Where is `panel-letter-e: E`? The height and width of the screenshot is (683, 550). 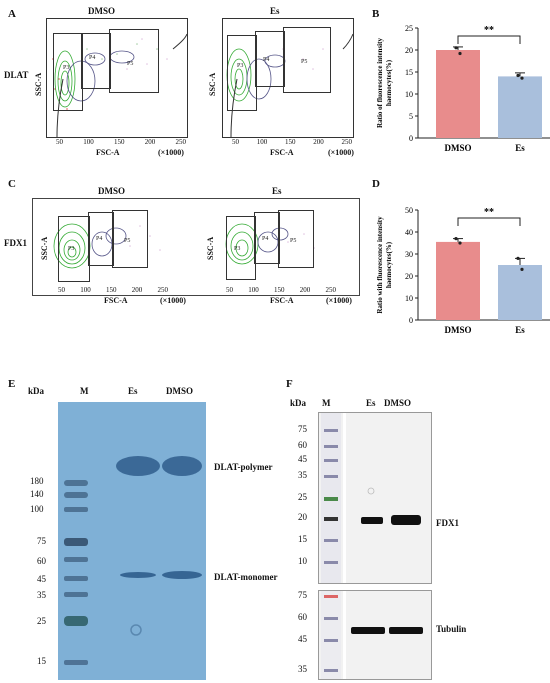
panel-letter-e: E is located at coordinates (12, 384).